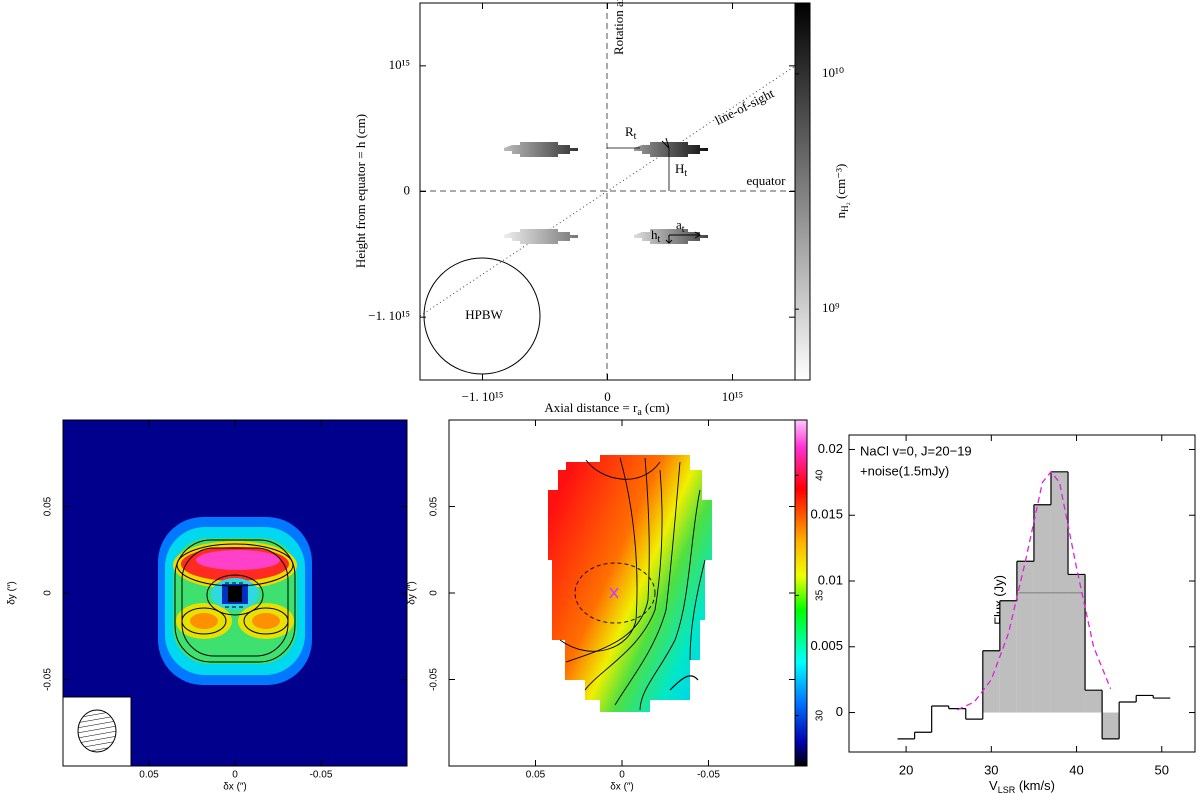 The image size is (1200, 794). Describe the element at coordinates (360, 191) in the screenshot. I see `y-axis-label: Height from equator = h (cm)` at that location.